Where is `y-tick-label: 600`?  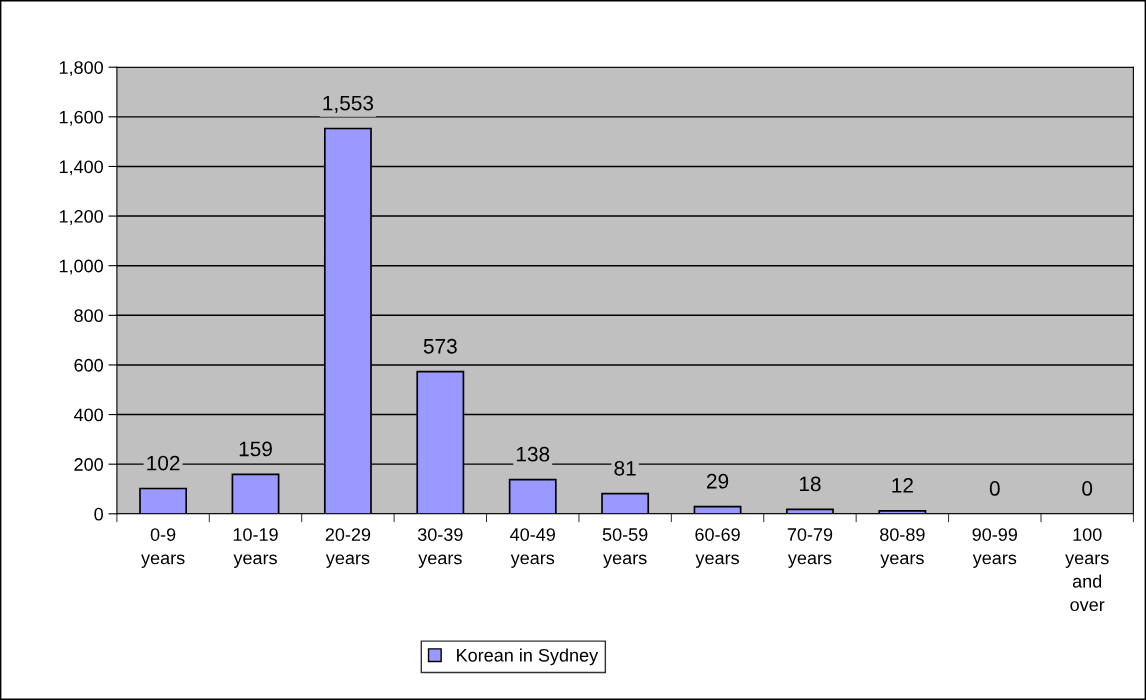 y-tick-label: 600 is located at coordinates (88, 365).